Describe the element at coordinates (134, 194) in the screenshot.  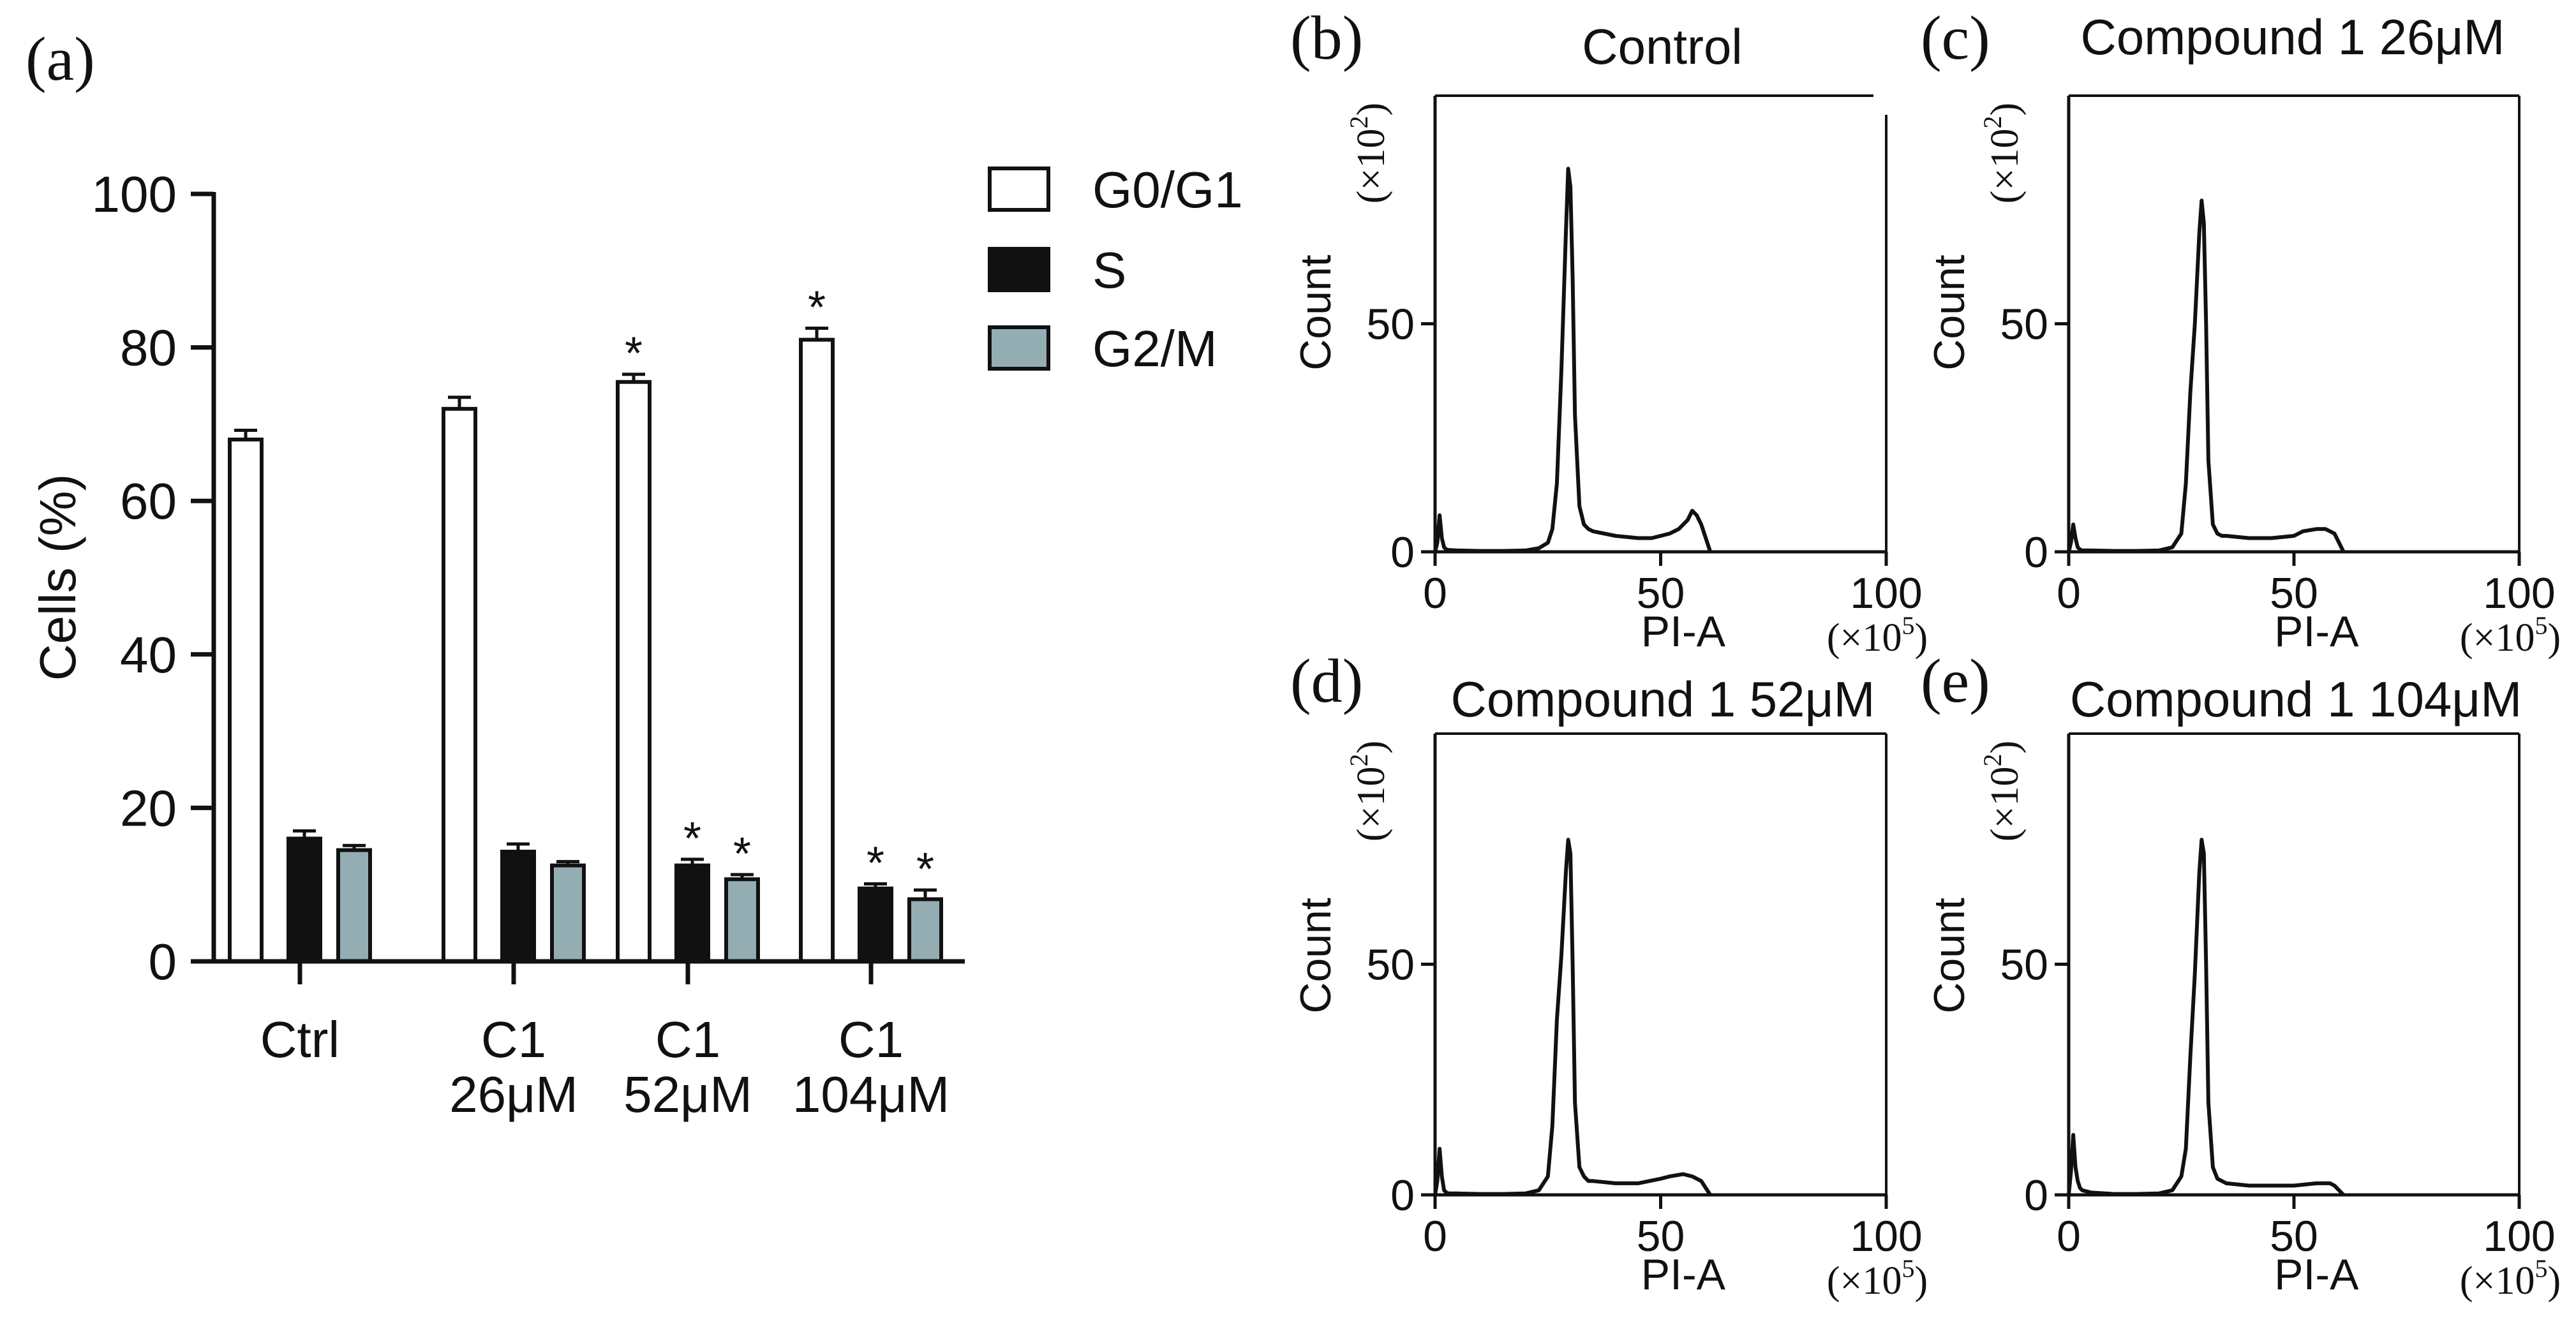
I see `y-tick-label-a-5: 100` at that location.